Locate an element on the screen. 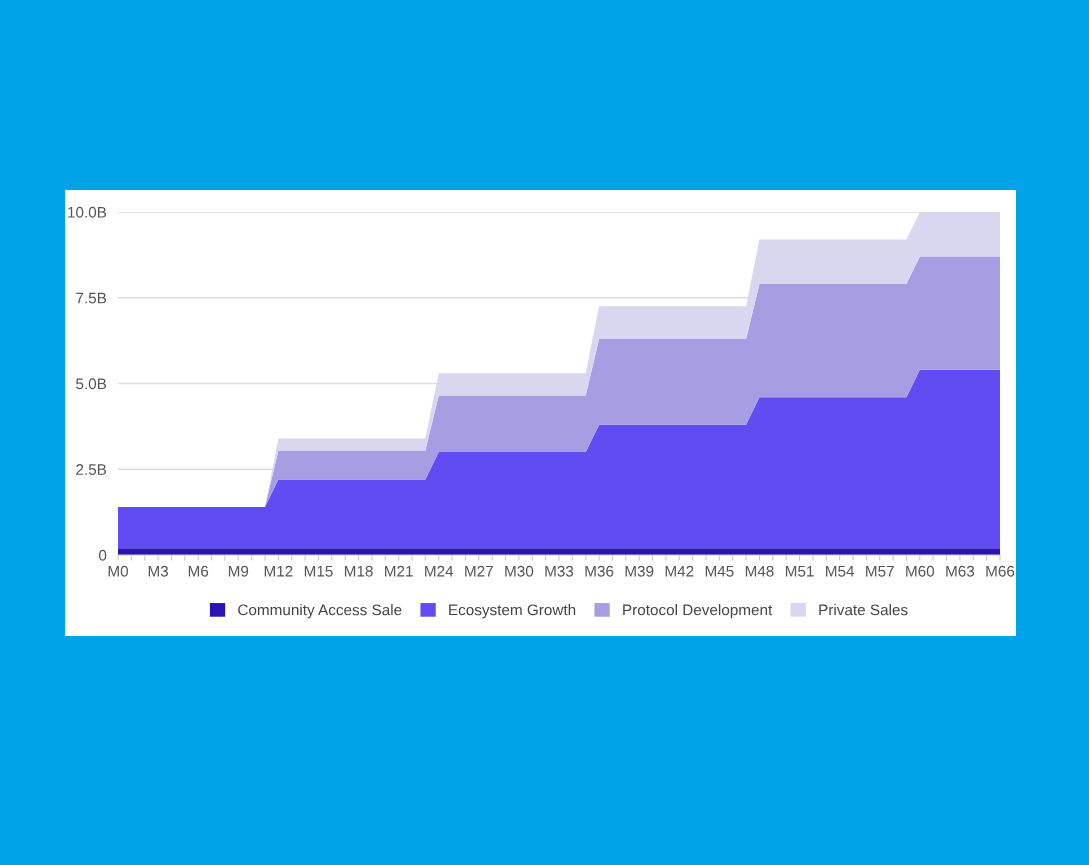 The height and width of the screenshot is (865, 1089). x-tick-label: M3 is located at coordinates (158, 571).